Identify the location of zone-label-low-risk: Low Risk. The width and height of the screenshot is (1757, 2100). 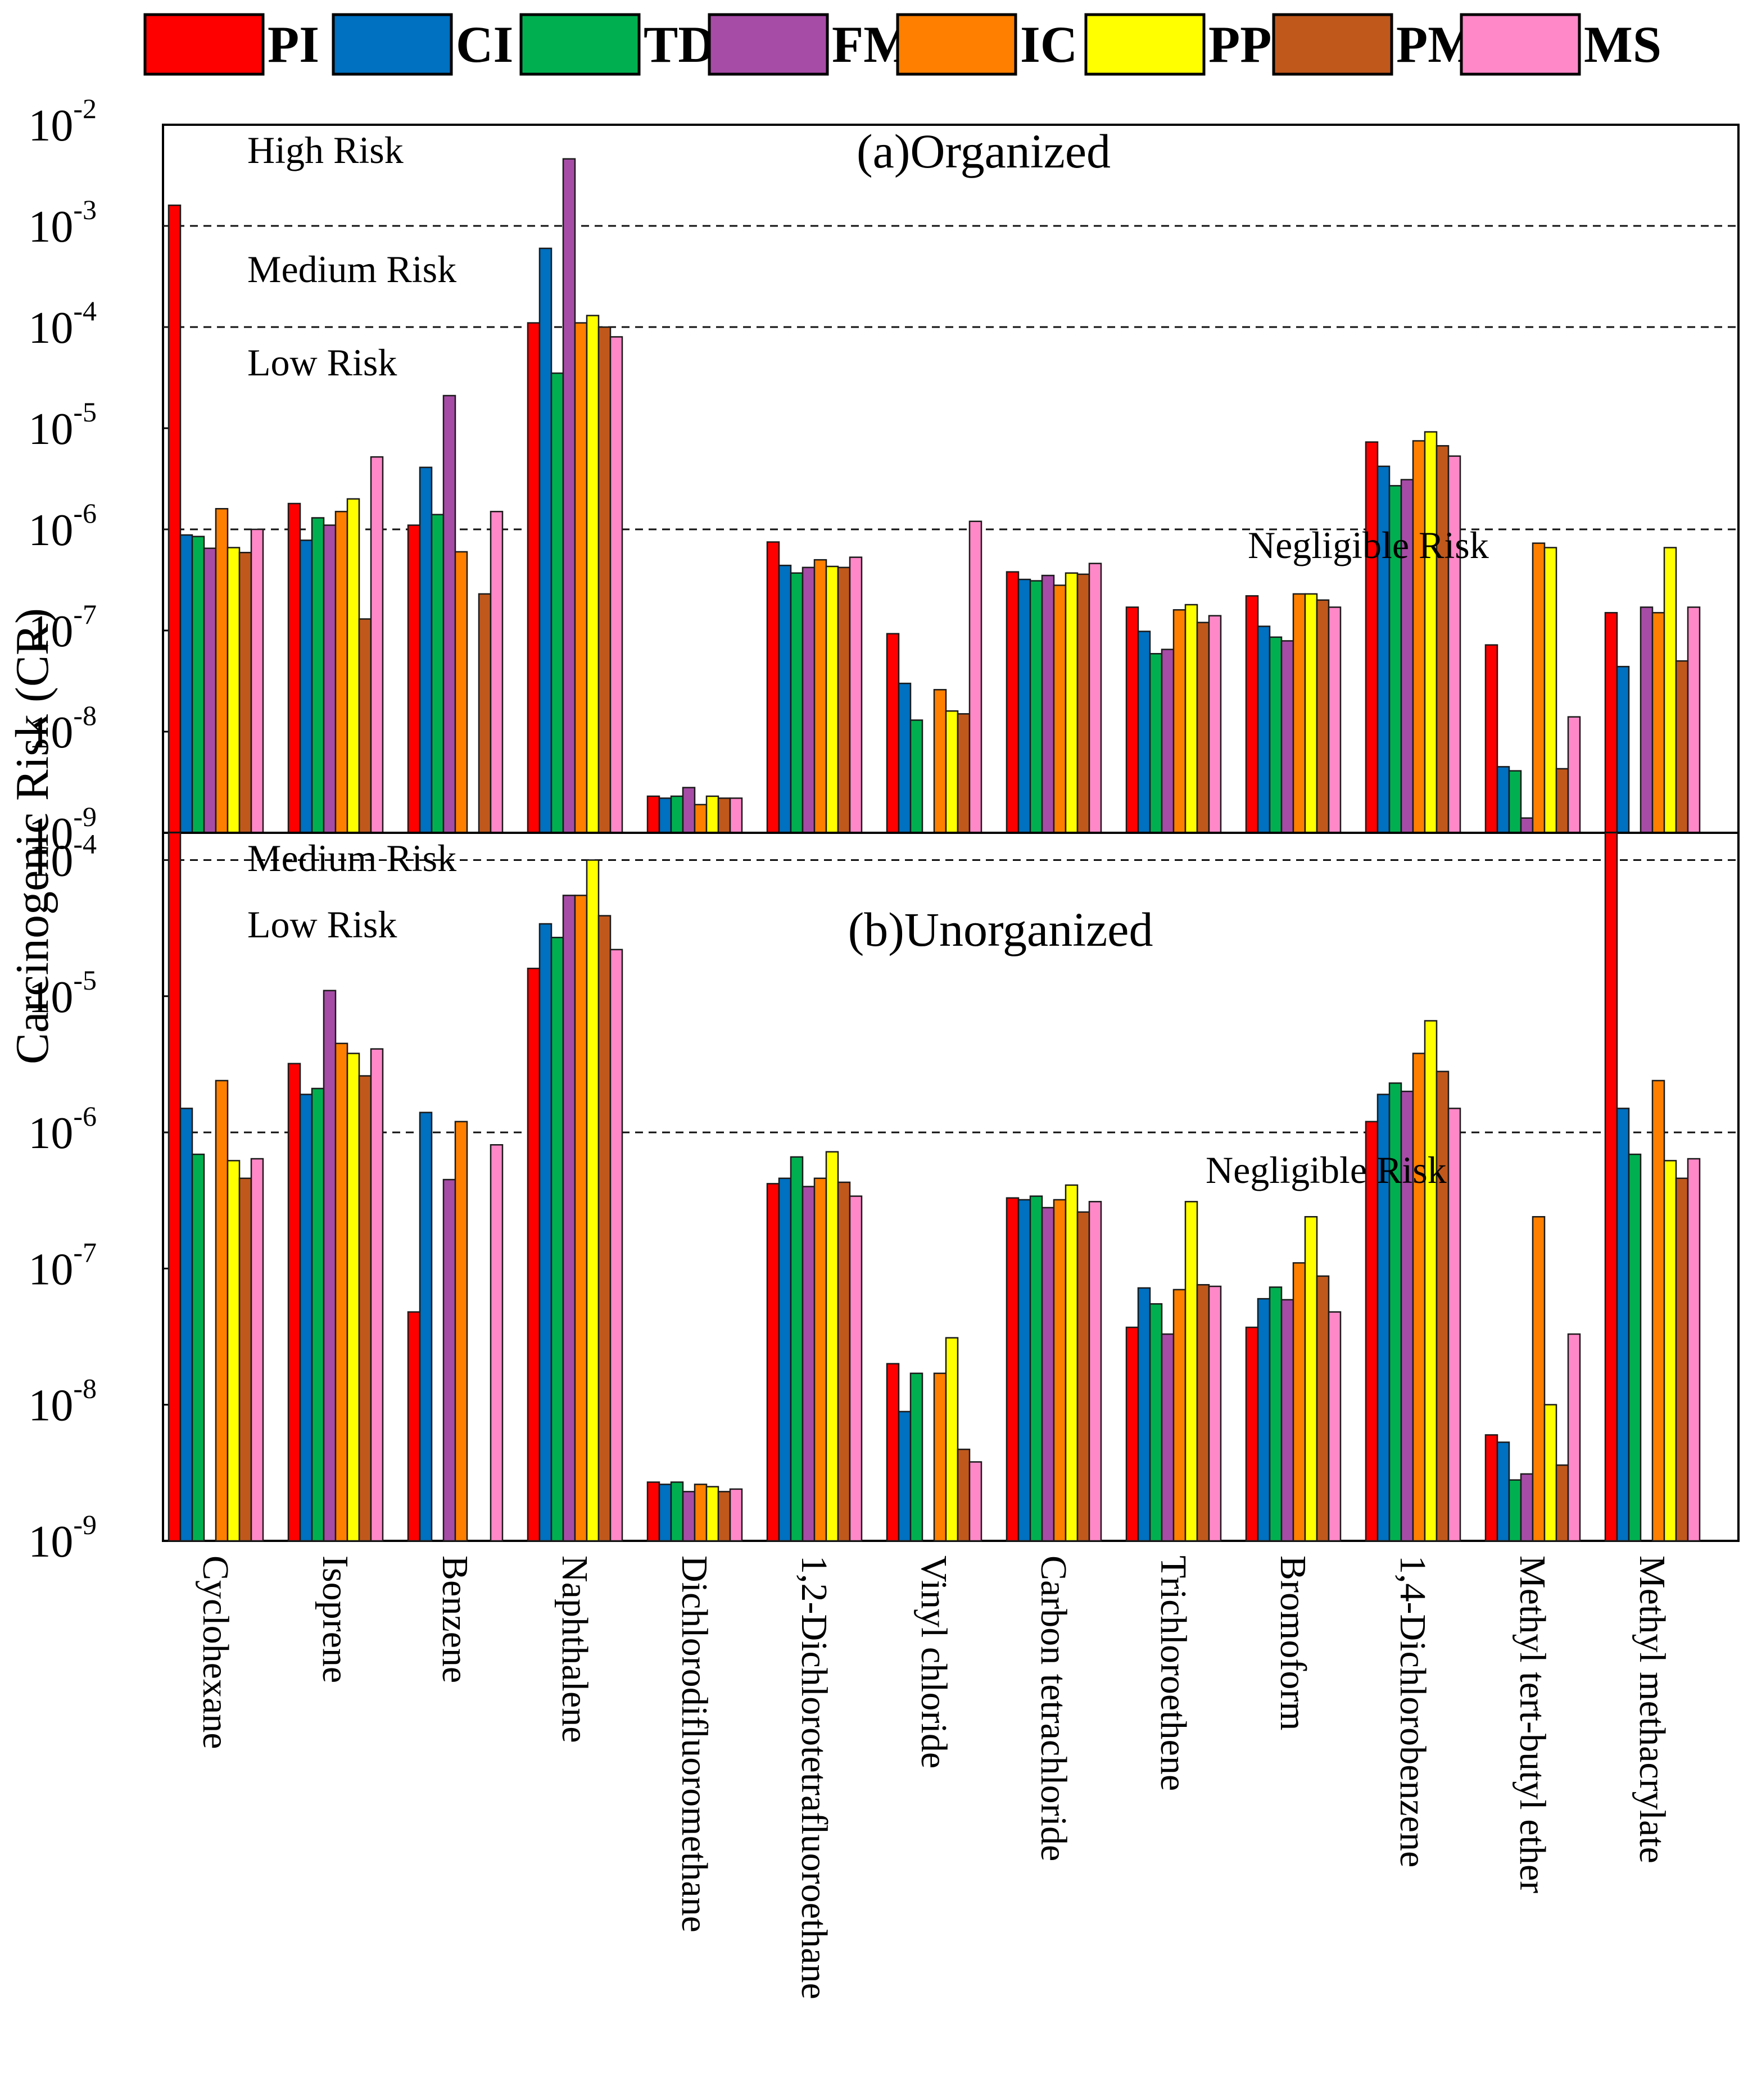
(322, 362).